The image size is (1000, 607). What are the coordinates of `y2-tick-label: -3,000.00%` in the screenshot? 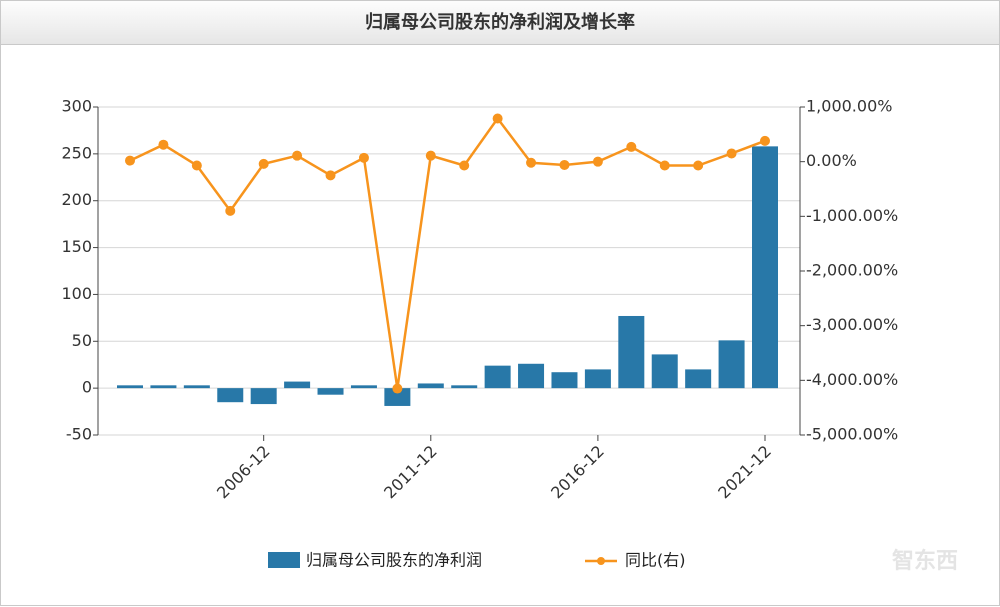 It's located at (852, 324).